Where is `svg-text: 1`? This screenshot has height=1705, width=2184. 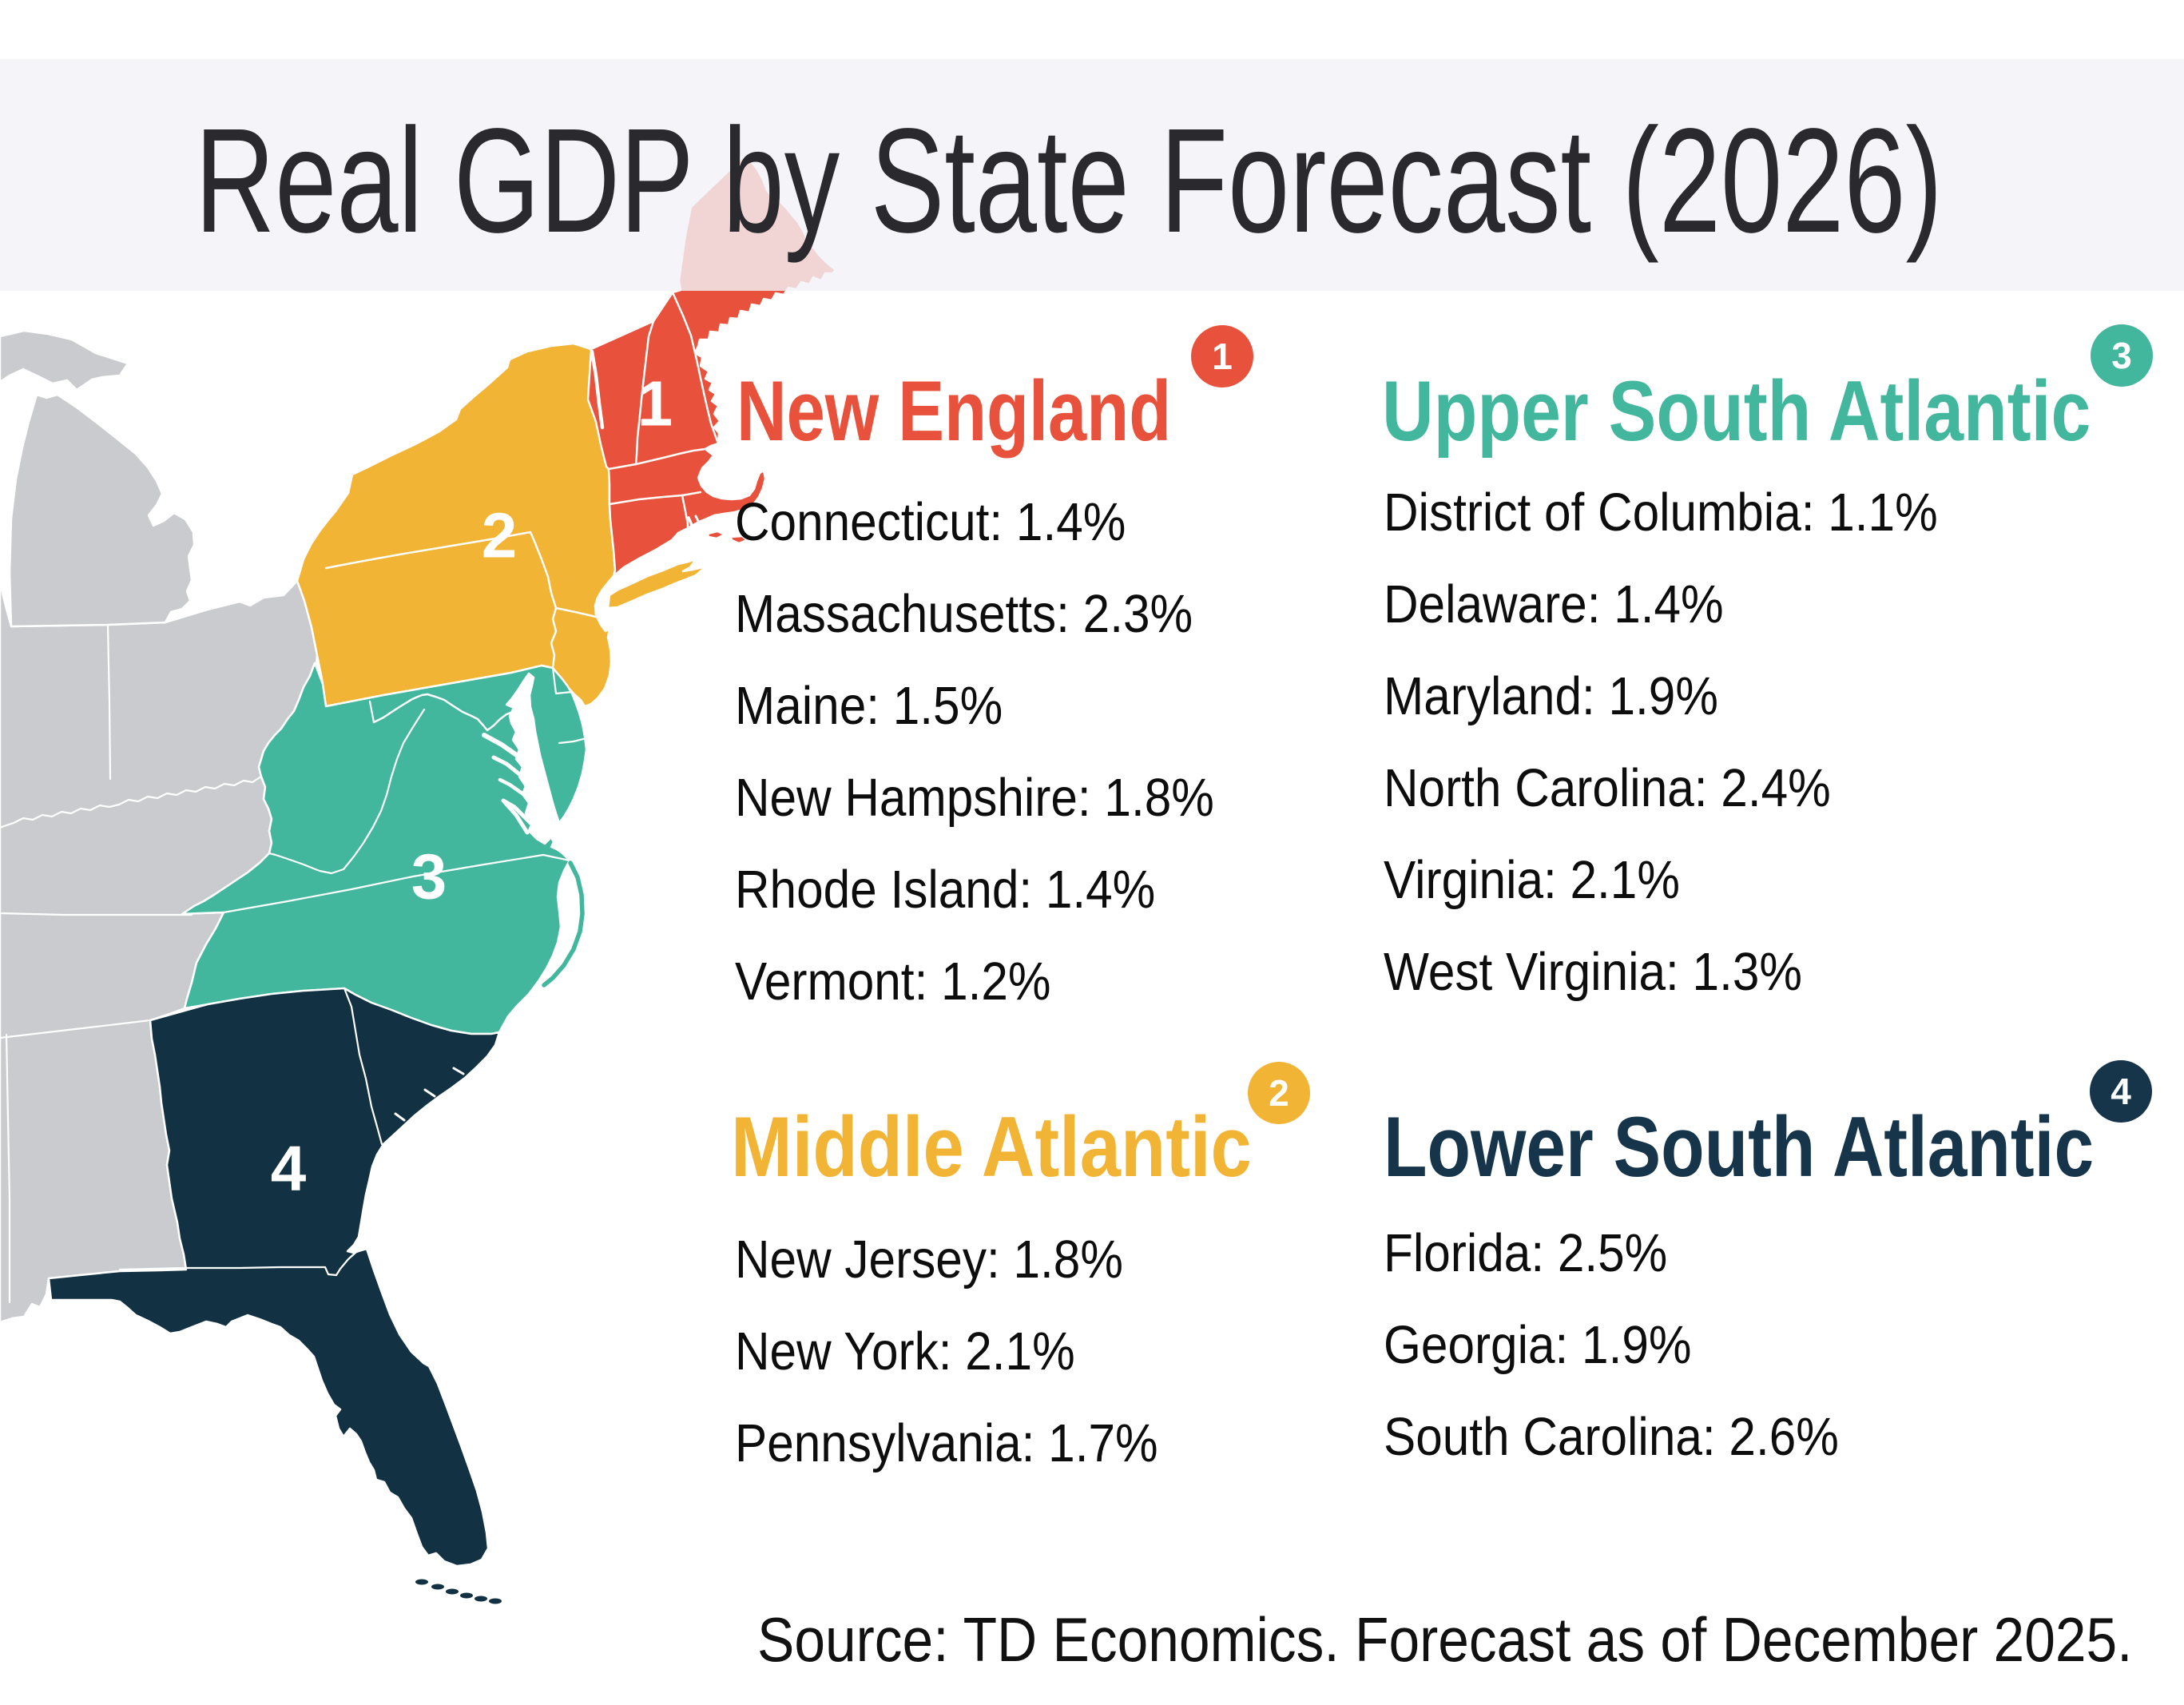 svg-text: 1 is located at coordinates (655, 404).